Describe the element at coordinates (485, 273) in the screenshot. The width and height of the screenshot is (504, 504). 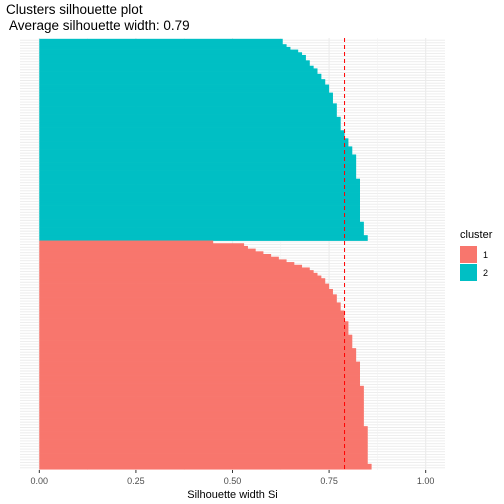
I see `legend-label-2: 2` at that location.